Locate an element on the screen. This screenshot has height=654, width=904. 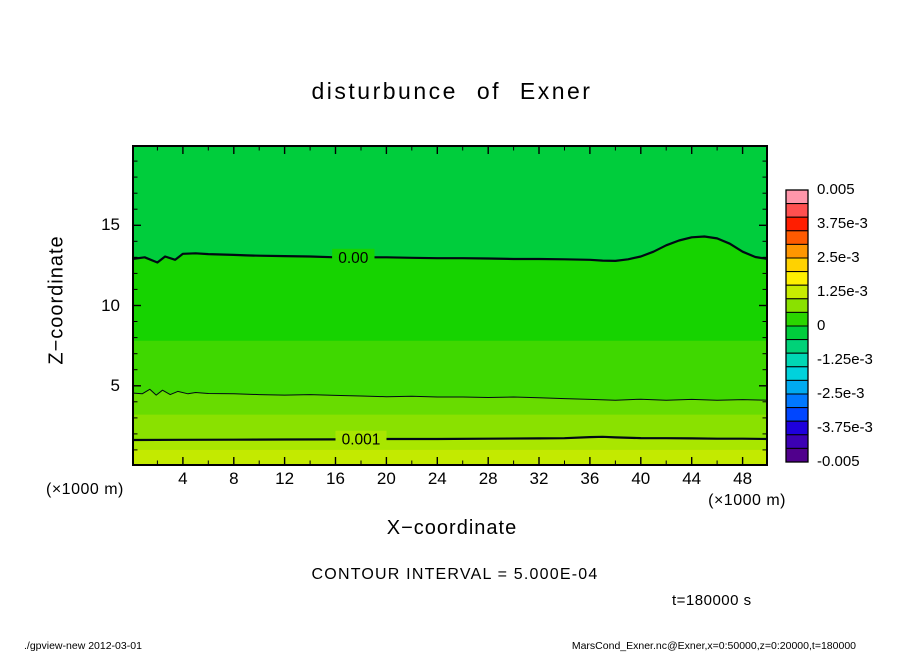
x-tick-label: 4 is located at coordinates (183, 478).